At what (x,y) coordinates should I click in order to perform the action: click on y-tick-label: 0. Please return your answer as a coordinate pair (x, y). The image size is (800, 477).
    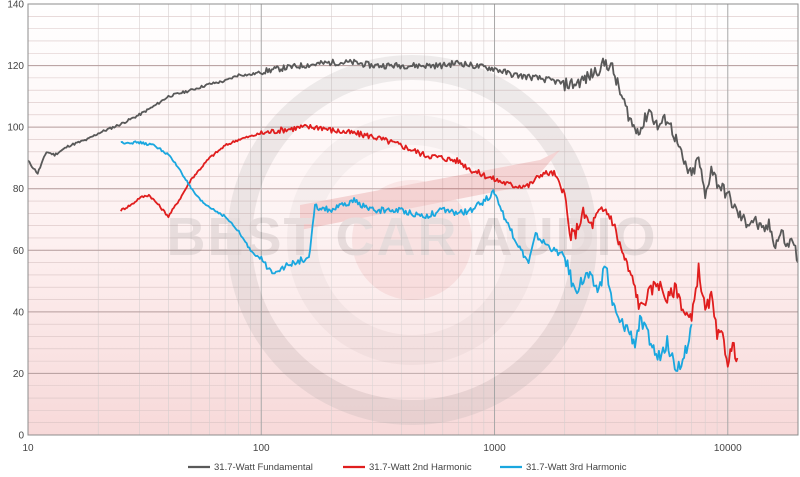
    Looking at the image, I should click on (21, 436).